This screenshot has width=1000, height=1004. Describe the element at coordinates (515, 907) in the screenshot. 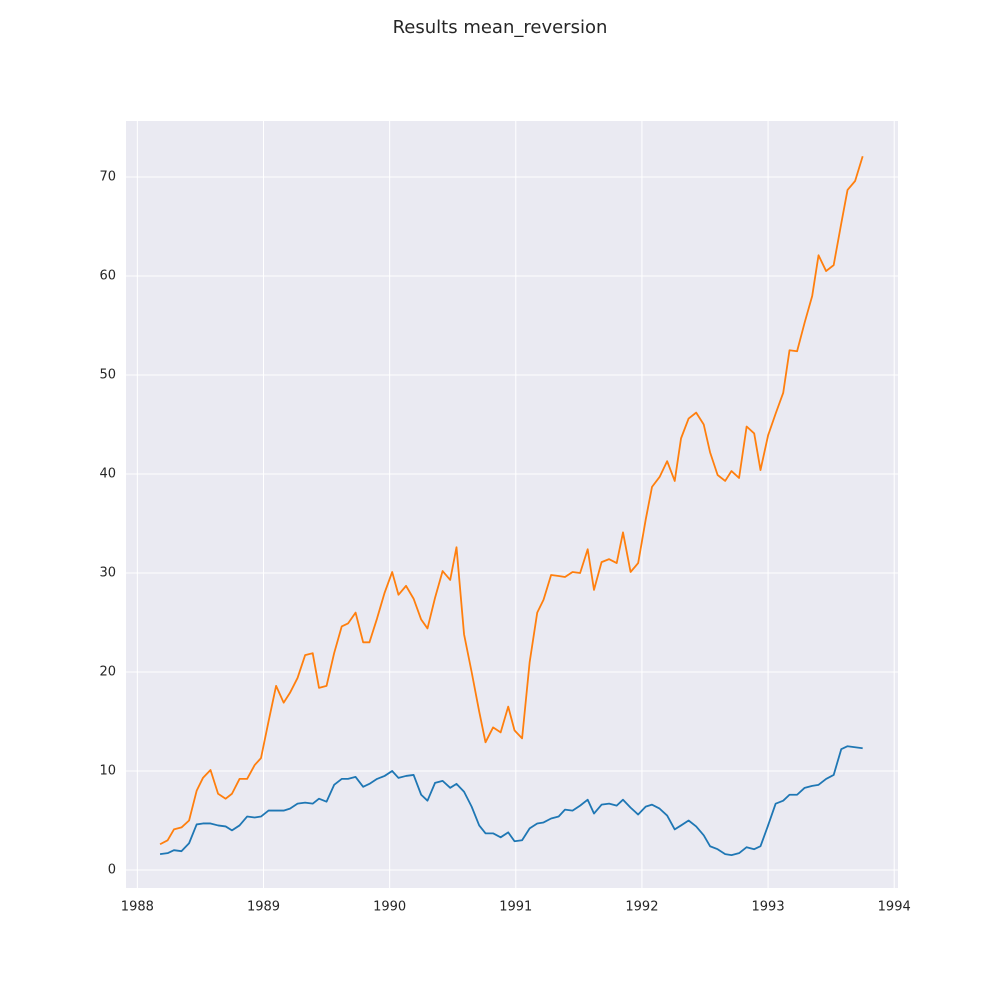

I see `x-tick-label: 1991` at that location.